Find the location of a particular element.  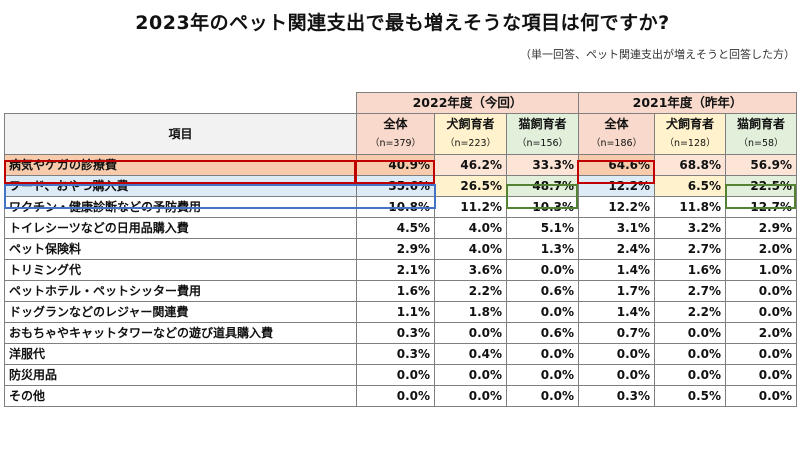

table-row: その他 0.0% 0.0% 0.0% 0.3% 0.5% 0.0% is located at coordinates (401, 396).